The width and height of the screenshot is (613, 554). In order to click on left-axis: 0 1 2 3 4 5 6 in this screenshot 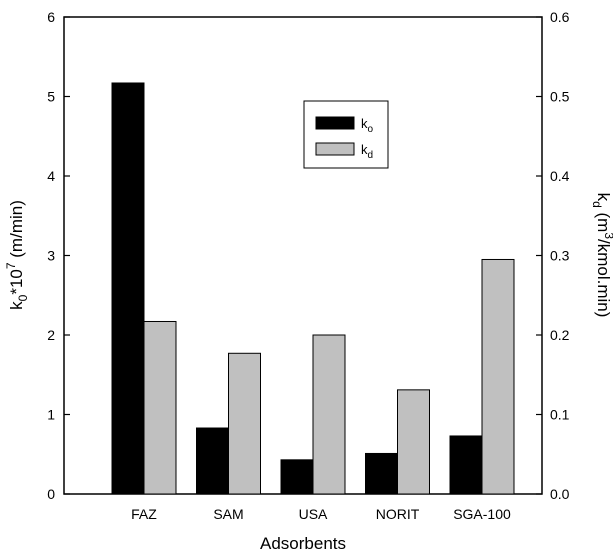, I will do `click(58, 255)`.